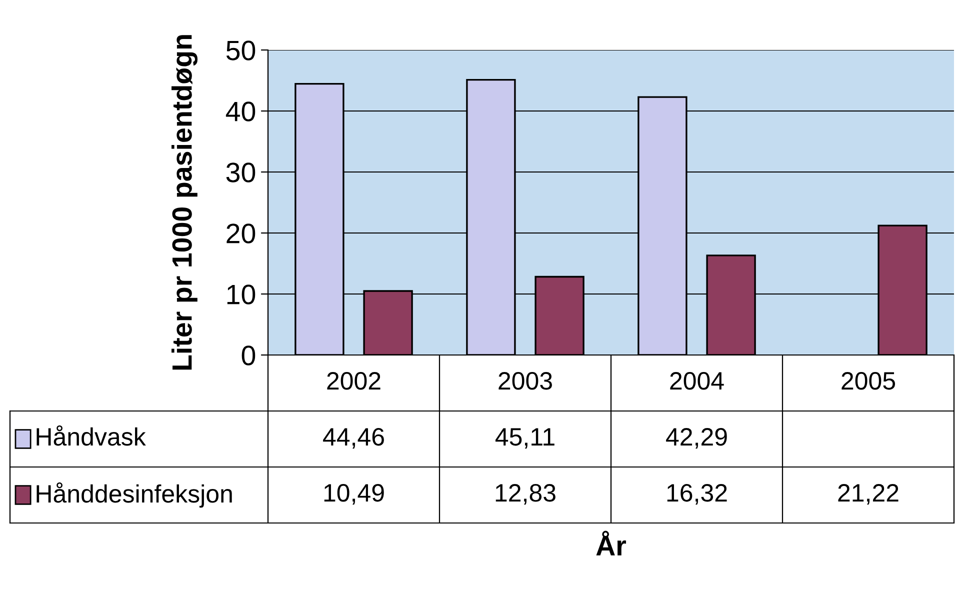 The image size is (957, 589). What do you see at coordinates (91, 435) in the screenshot?
I see `legend-label: Håndvask` at bounding box center [91, 435].